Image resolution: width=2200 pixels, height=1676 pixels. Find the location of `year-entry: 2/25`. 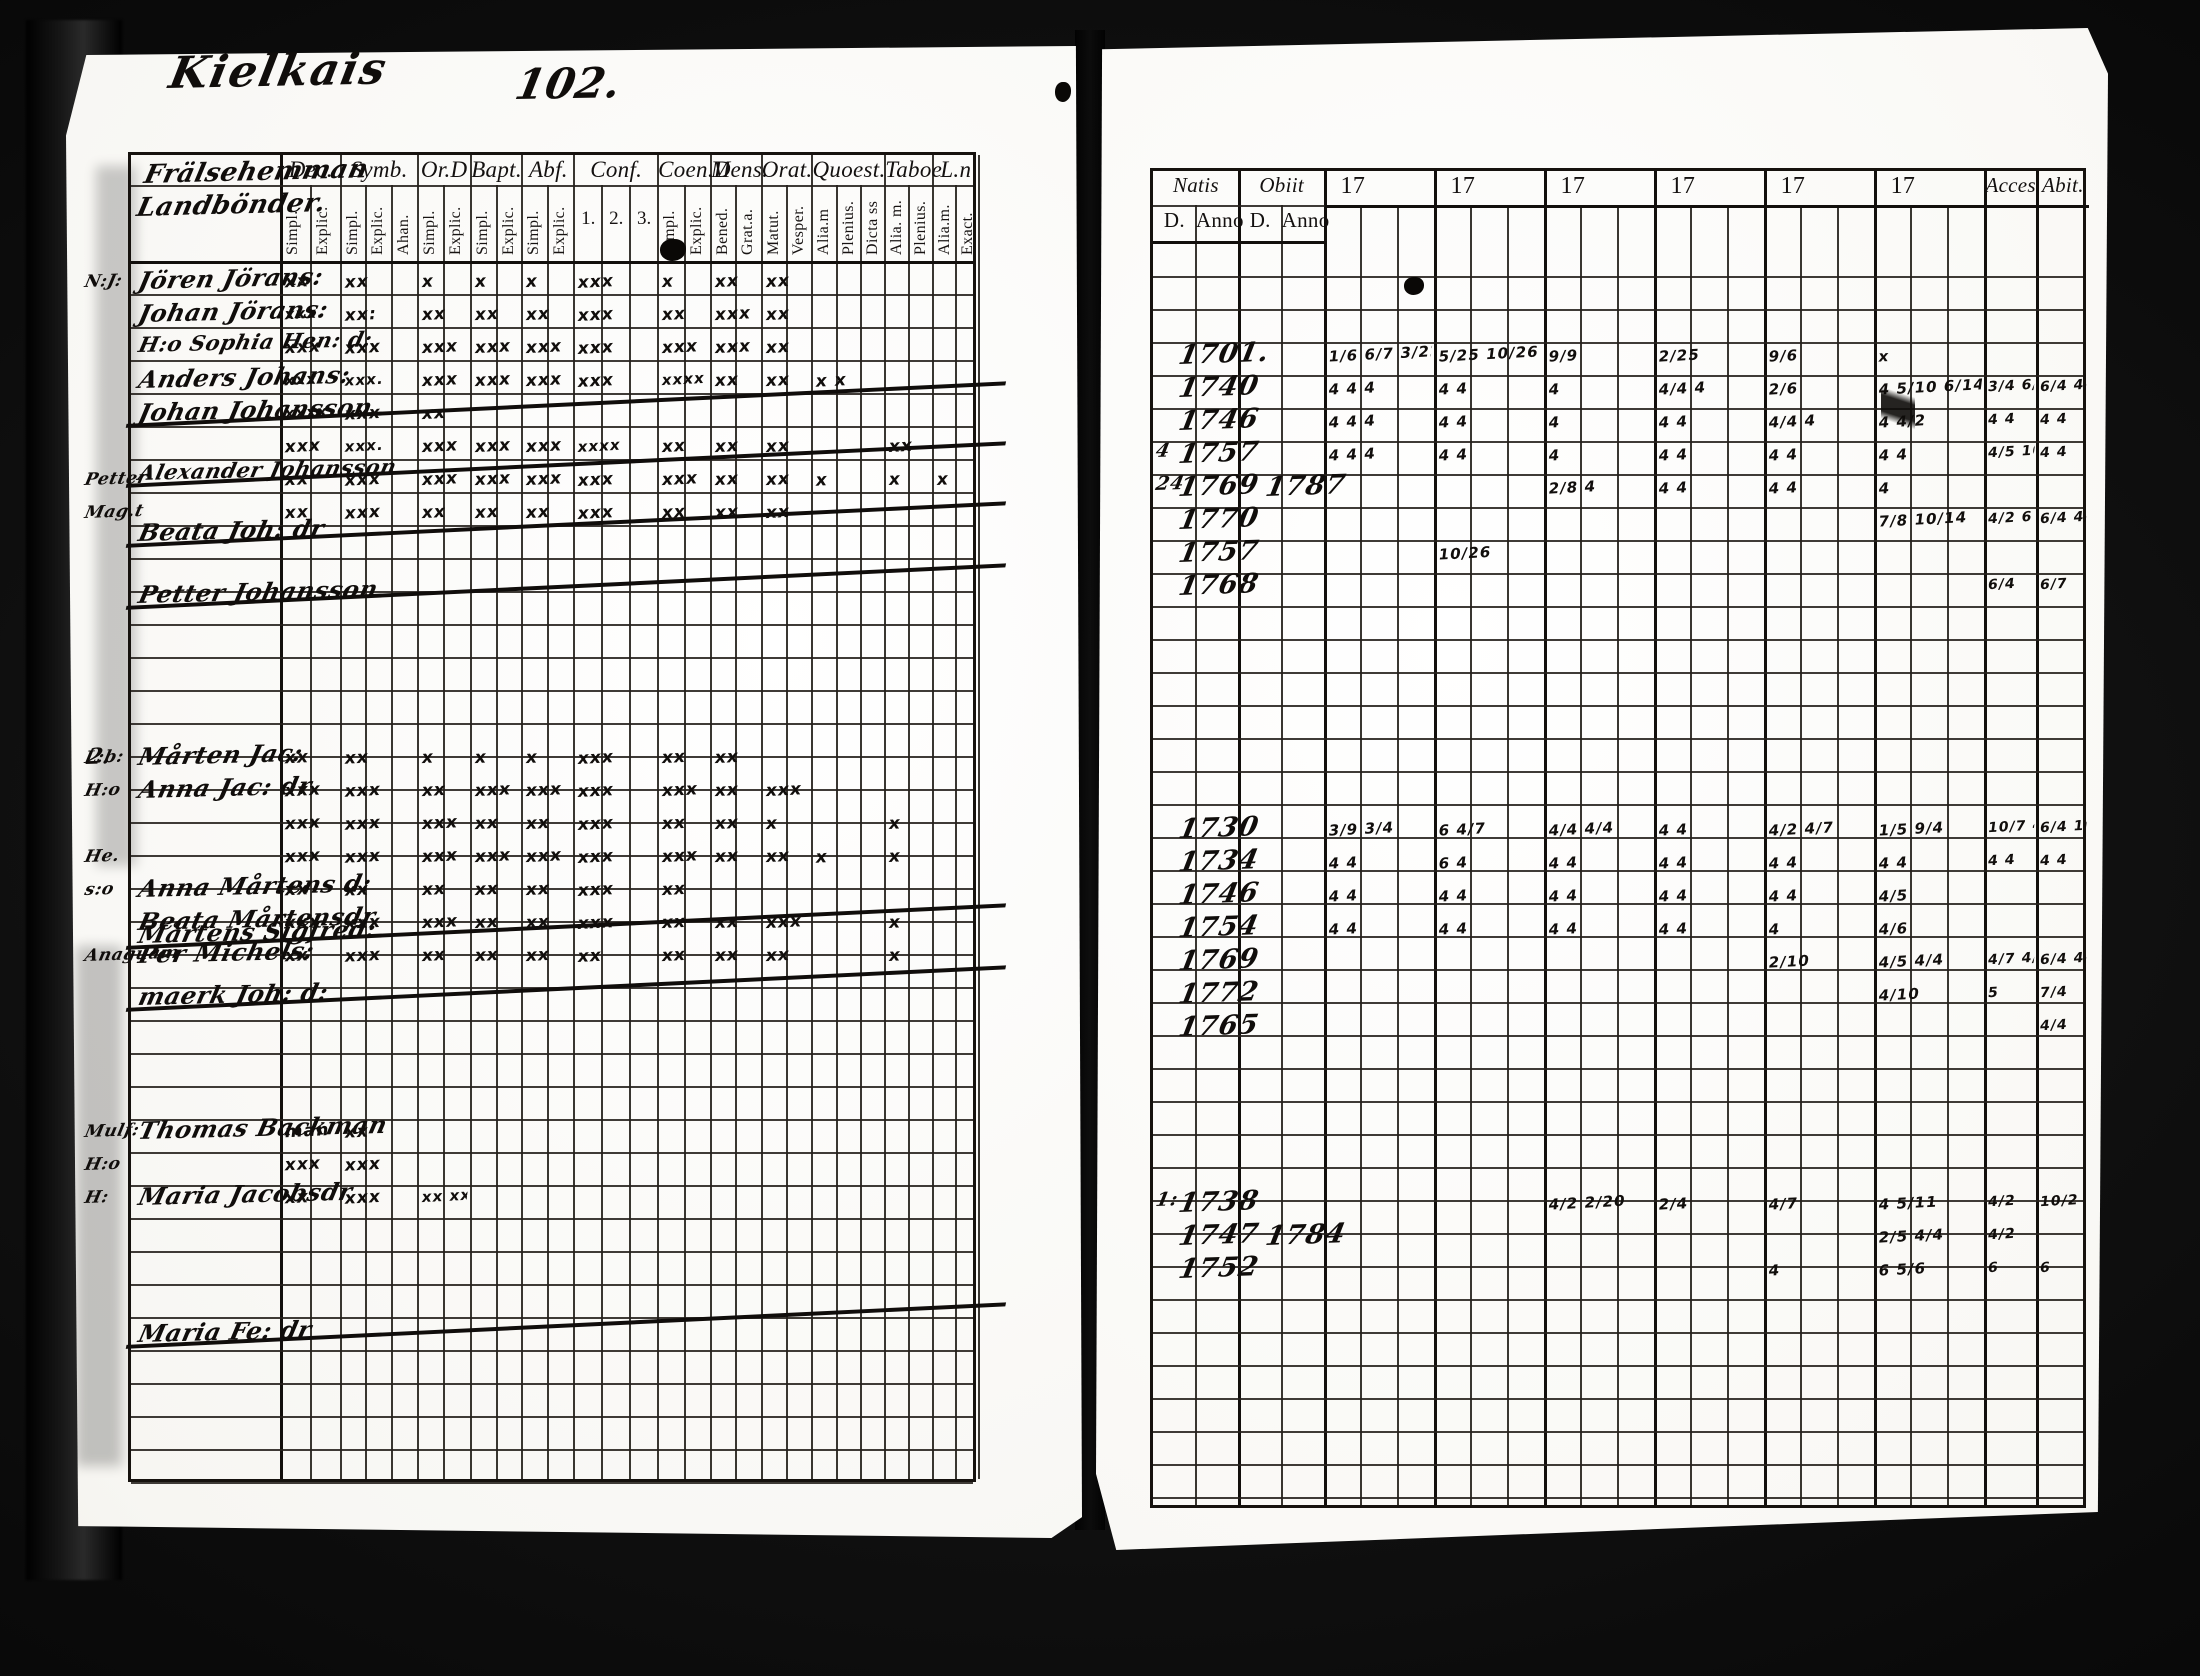

year-entry: 2/25 is located at coordinates (1679, 355).